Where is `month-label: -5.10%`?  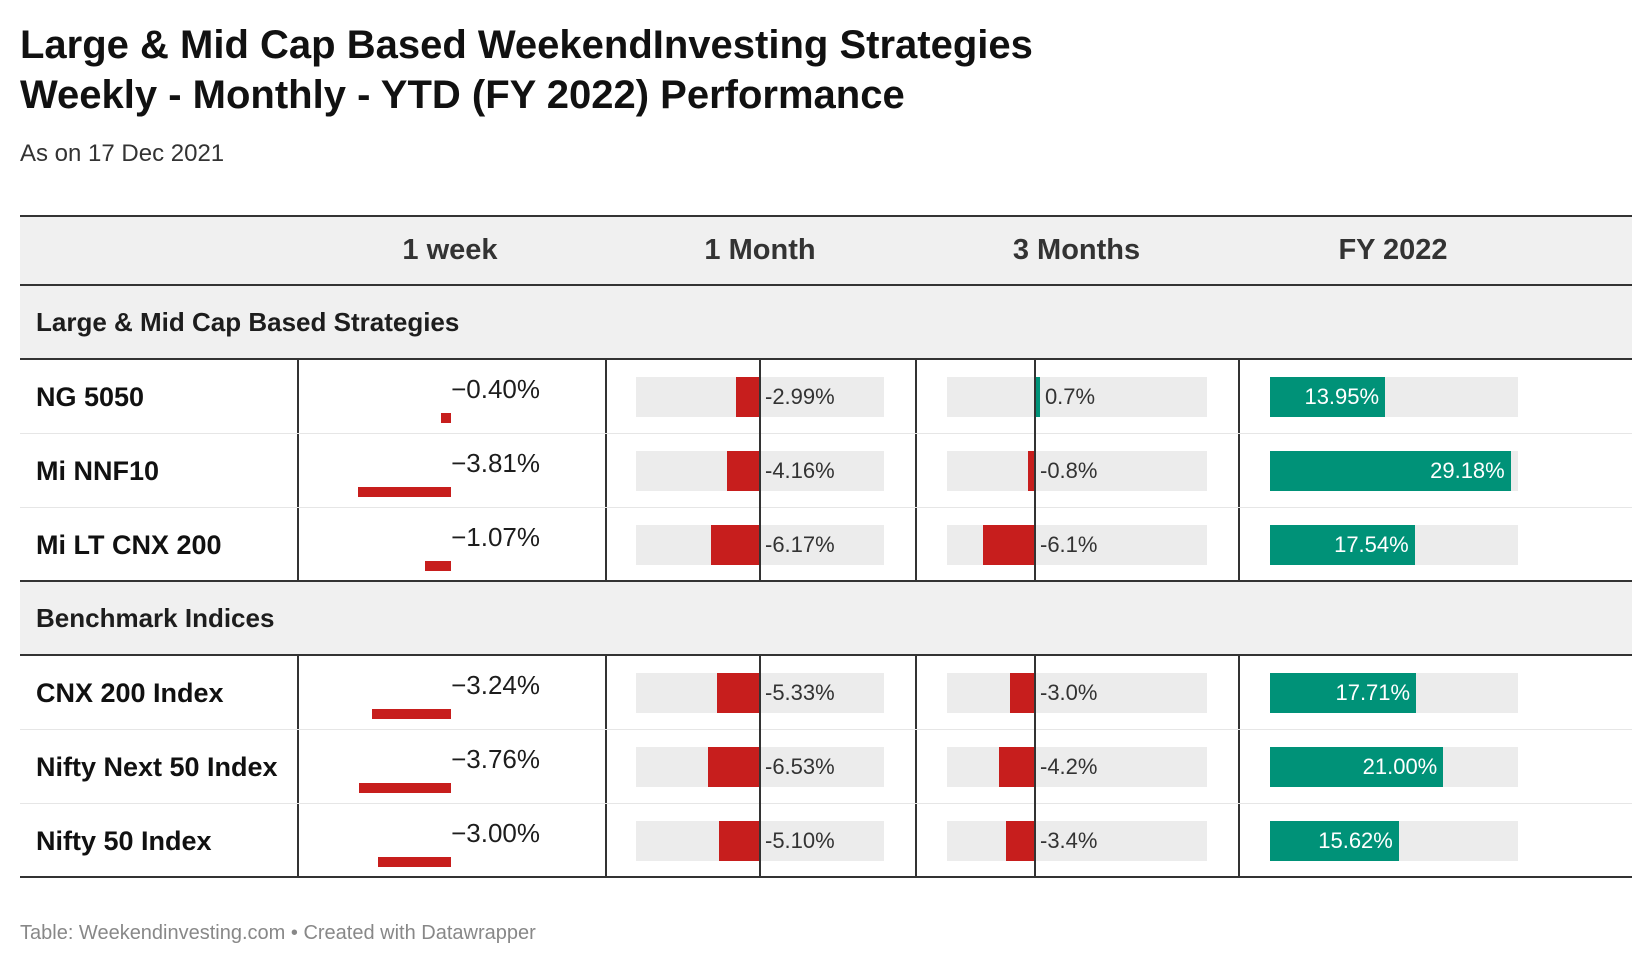 month-label: -5.10% is located at coordinates (800, 840).